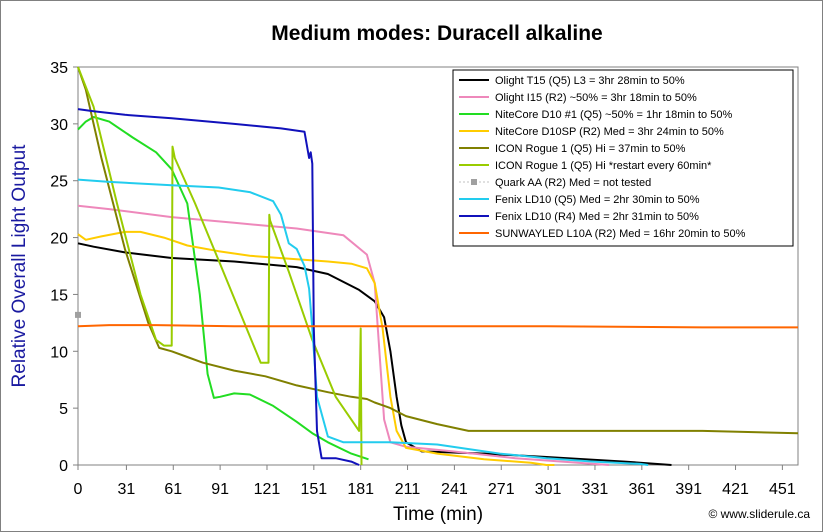 Image resolution: width=823 pixels, height=532 pixels. What do you see at coordinates (78, 489) in the screenshot?
I see `x-tick-label: 0` at bounding box center [78, 489].